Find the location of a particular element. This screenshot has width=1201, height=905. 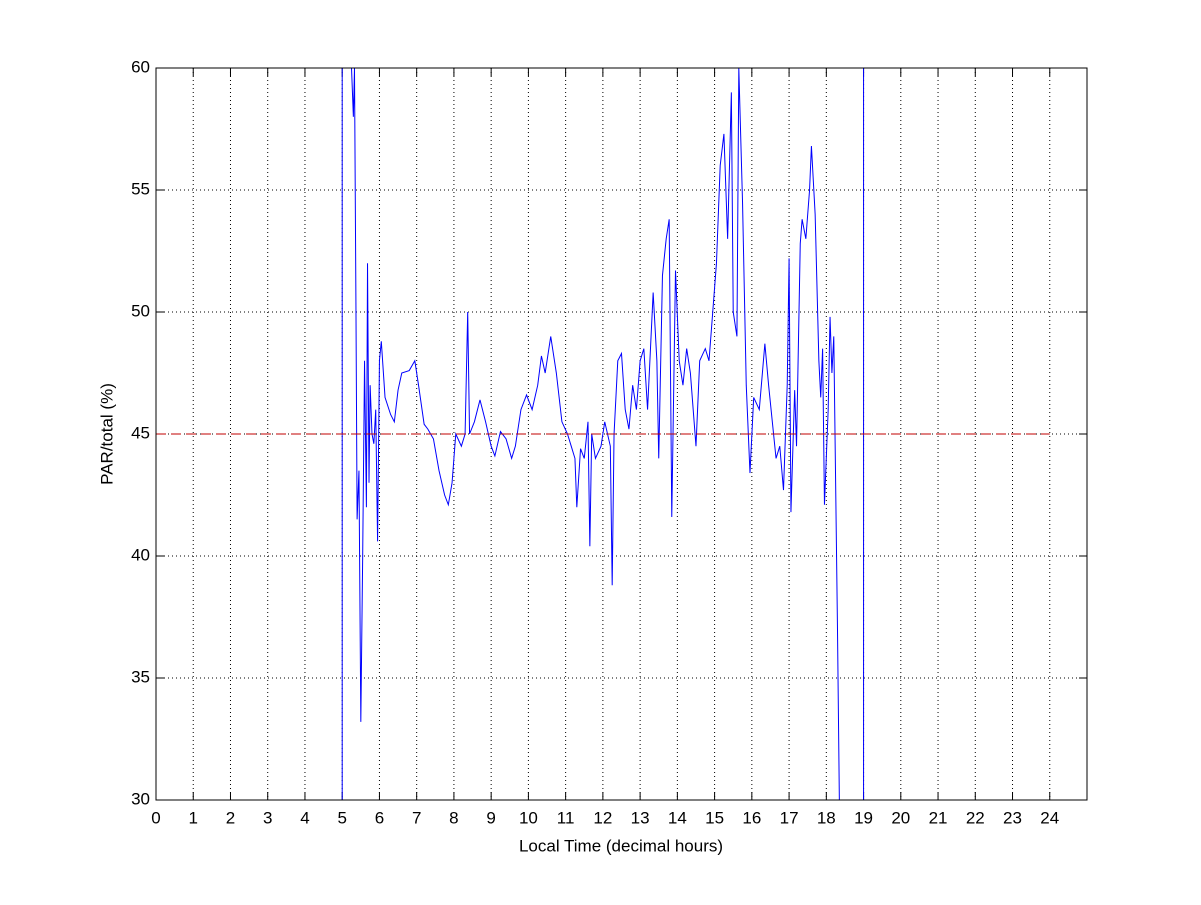

x-tick-label: 12 is located at coordinates (602, 817).